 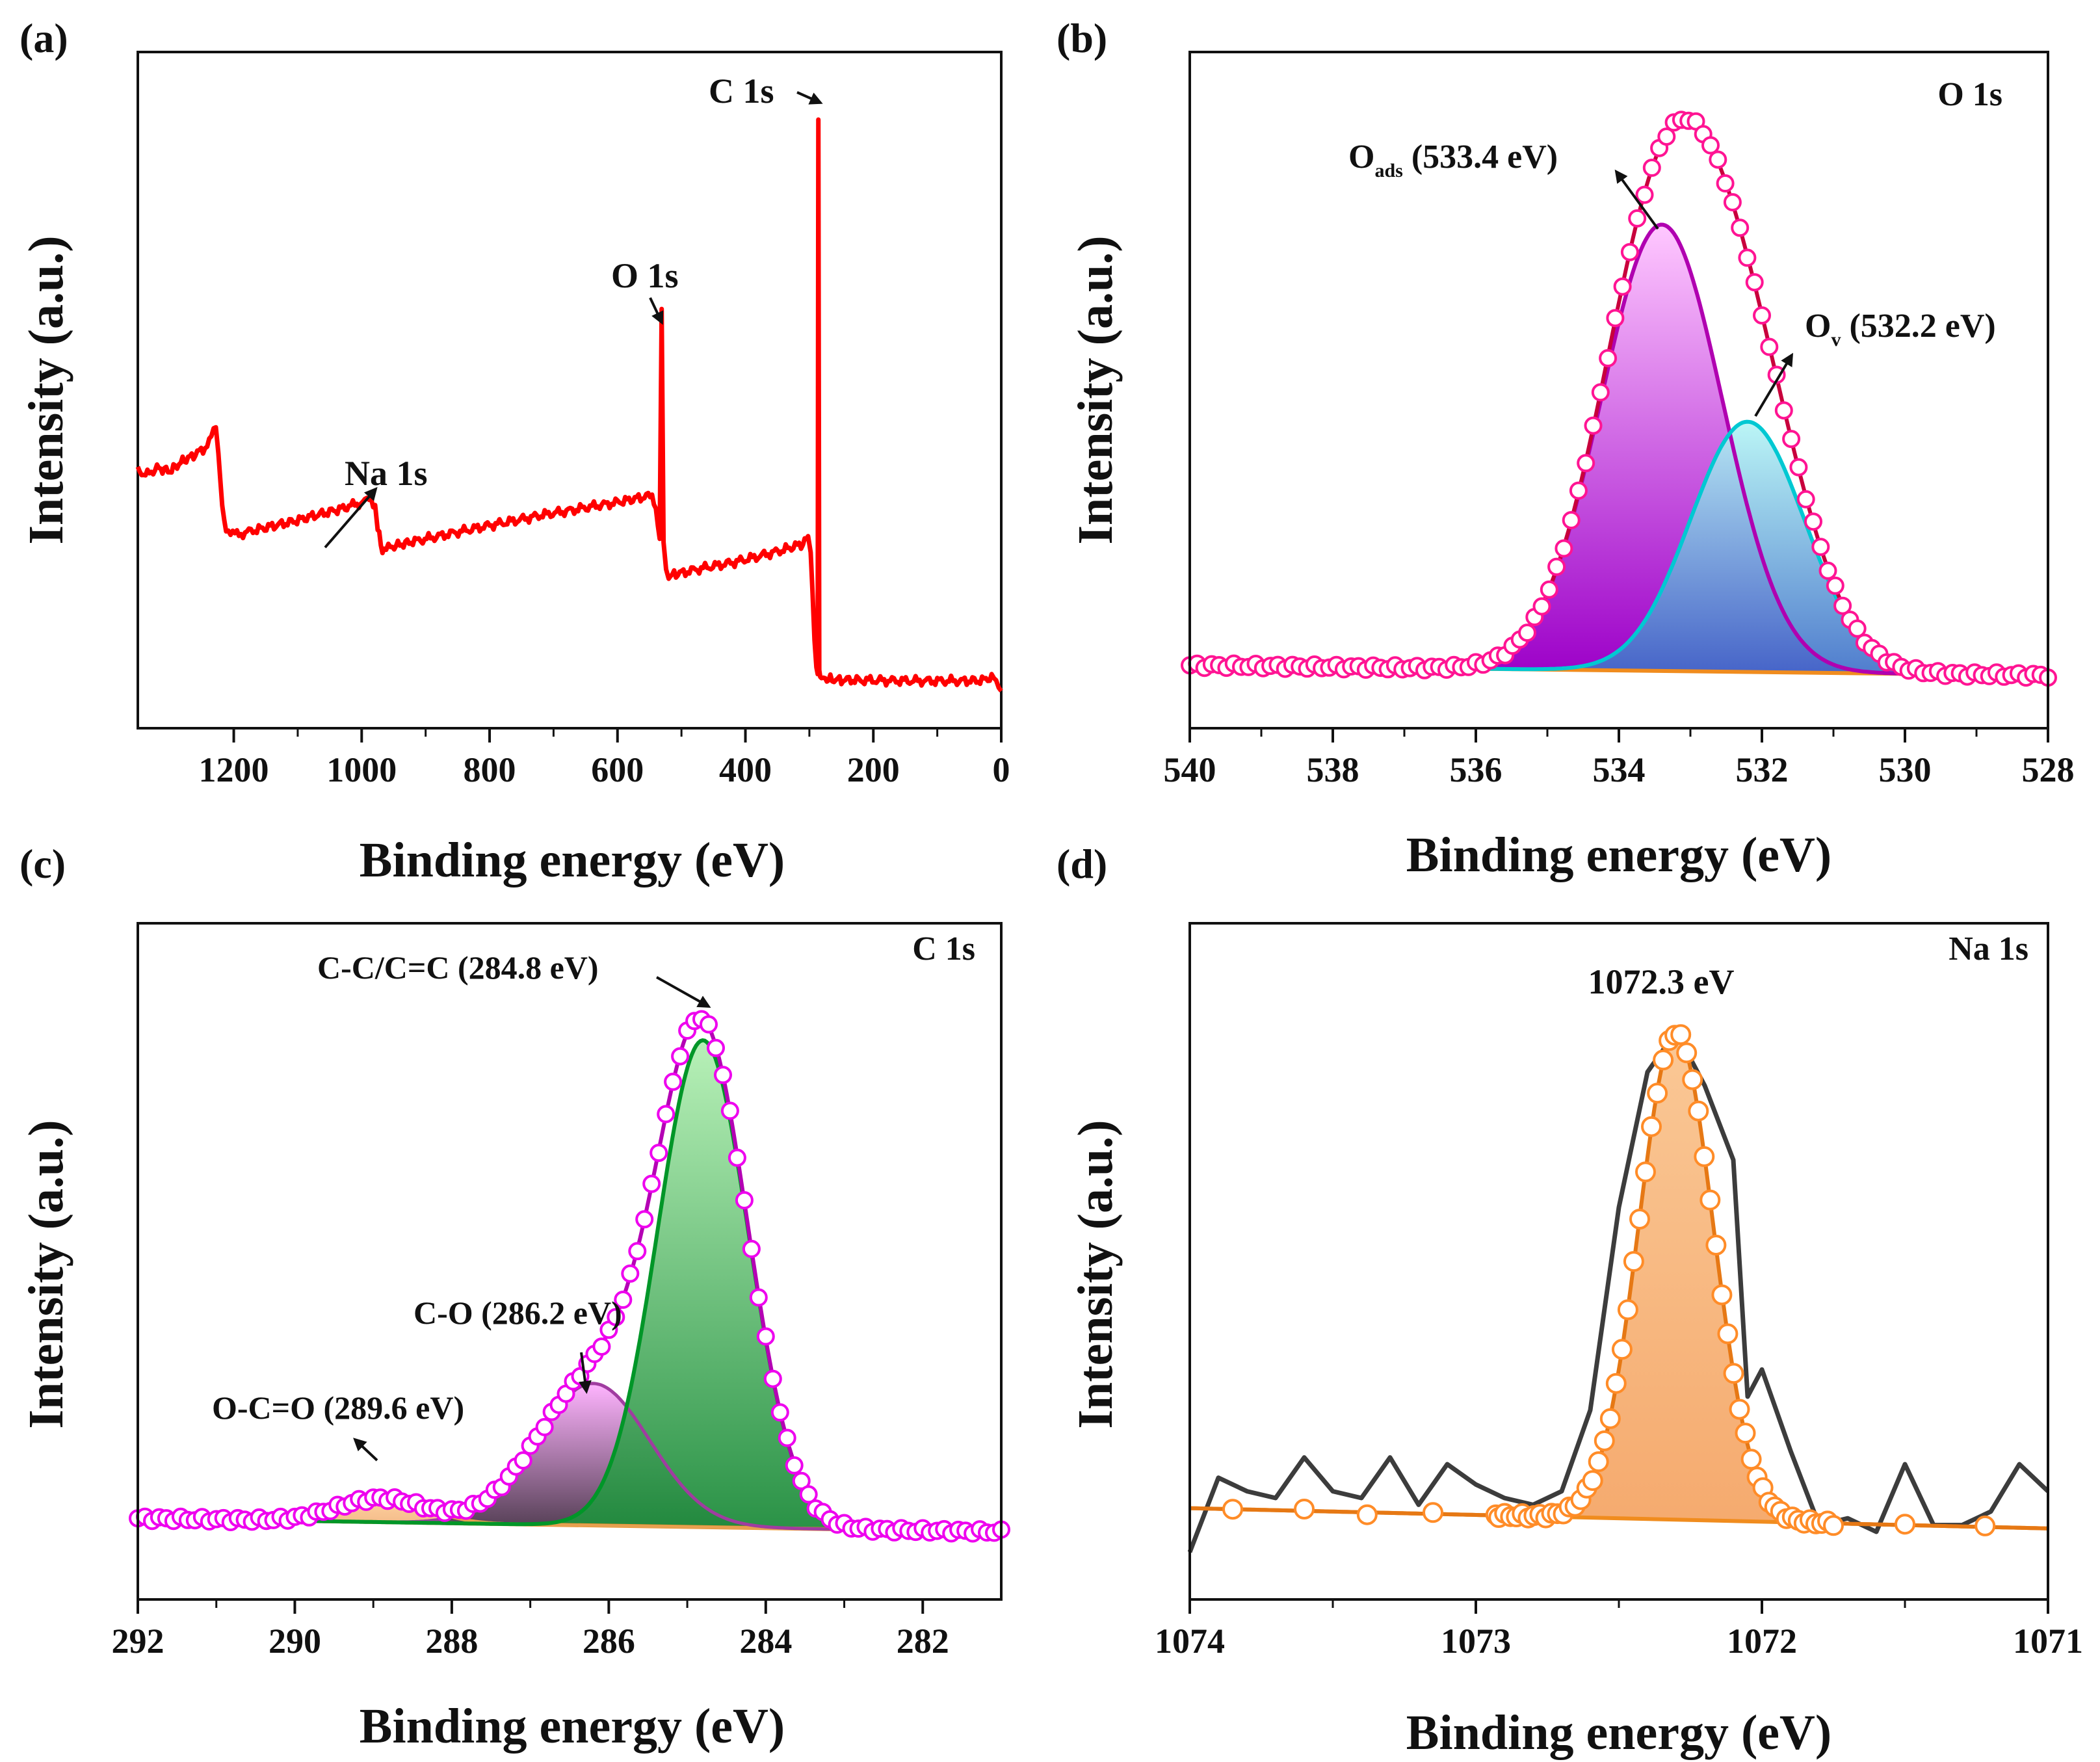 I want to click on annotation-ocoo: O-C=O (289.6 eV), so click(x=338, y=1425).